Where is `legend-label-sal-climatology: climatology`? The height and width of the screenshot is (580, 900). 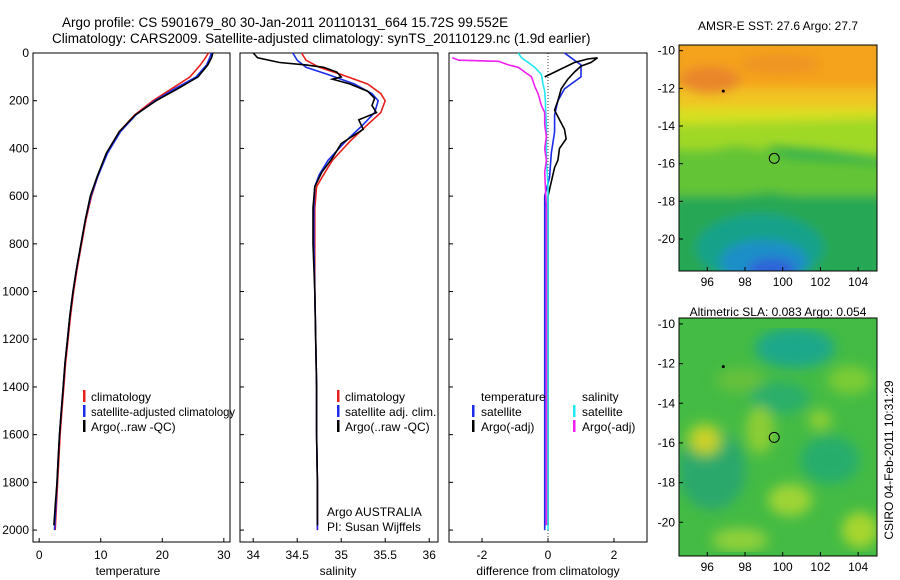 legend-label-sal-climatology: climatology is located at coordinates (375, 397).